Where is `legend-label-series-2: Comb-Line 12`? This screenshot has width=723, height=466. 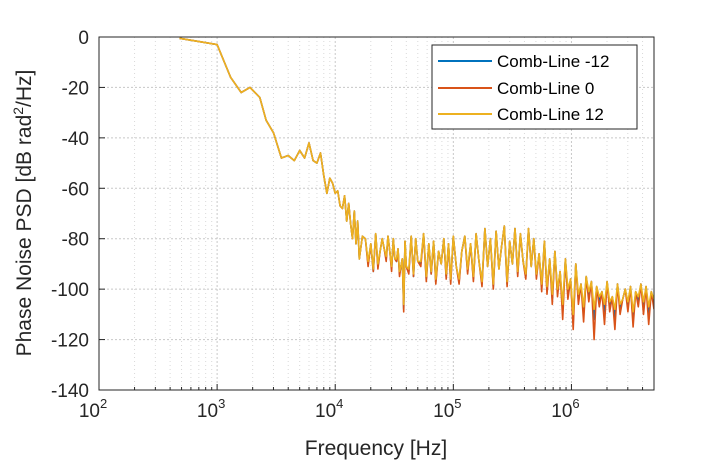 legend-label-series-2: Comb-Line 12 is located at coordinates (550, 114).